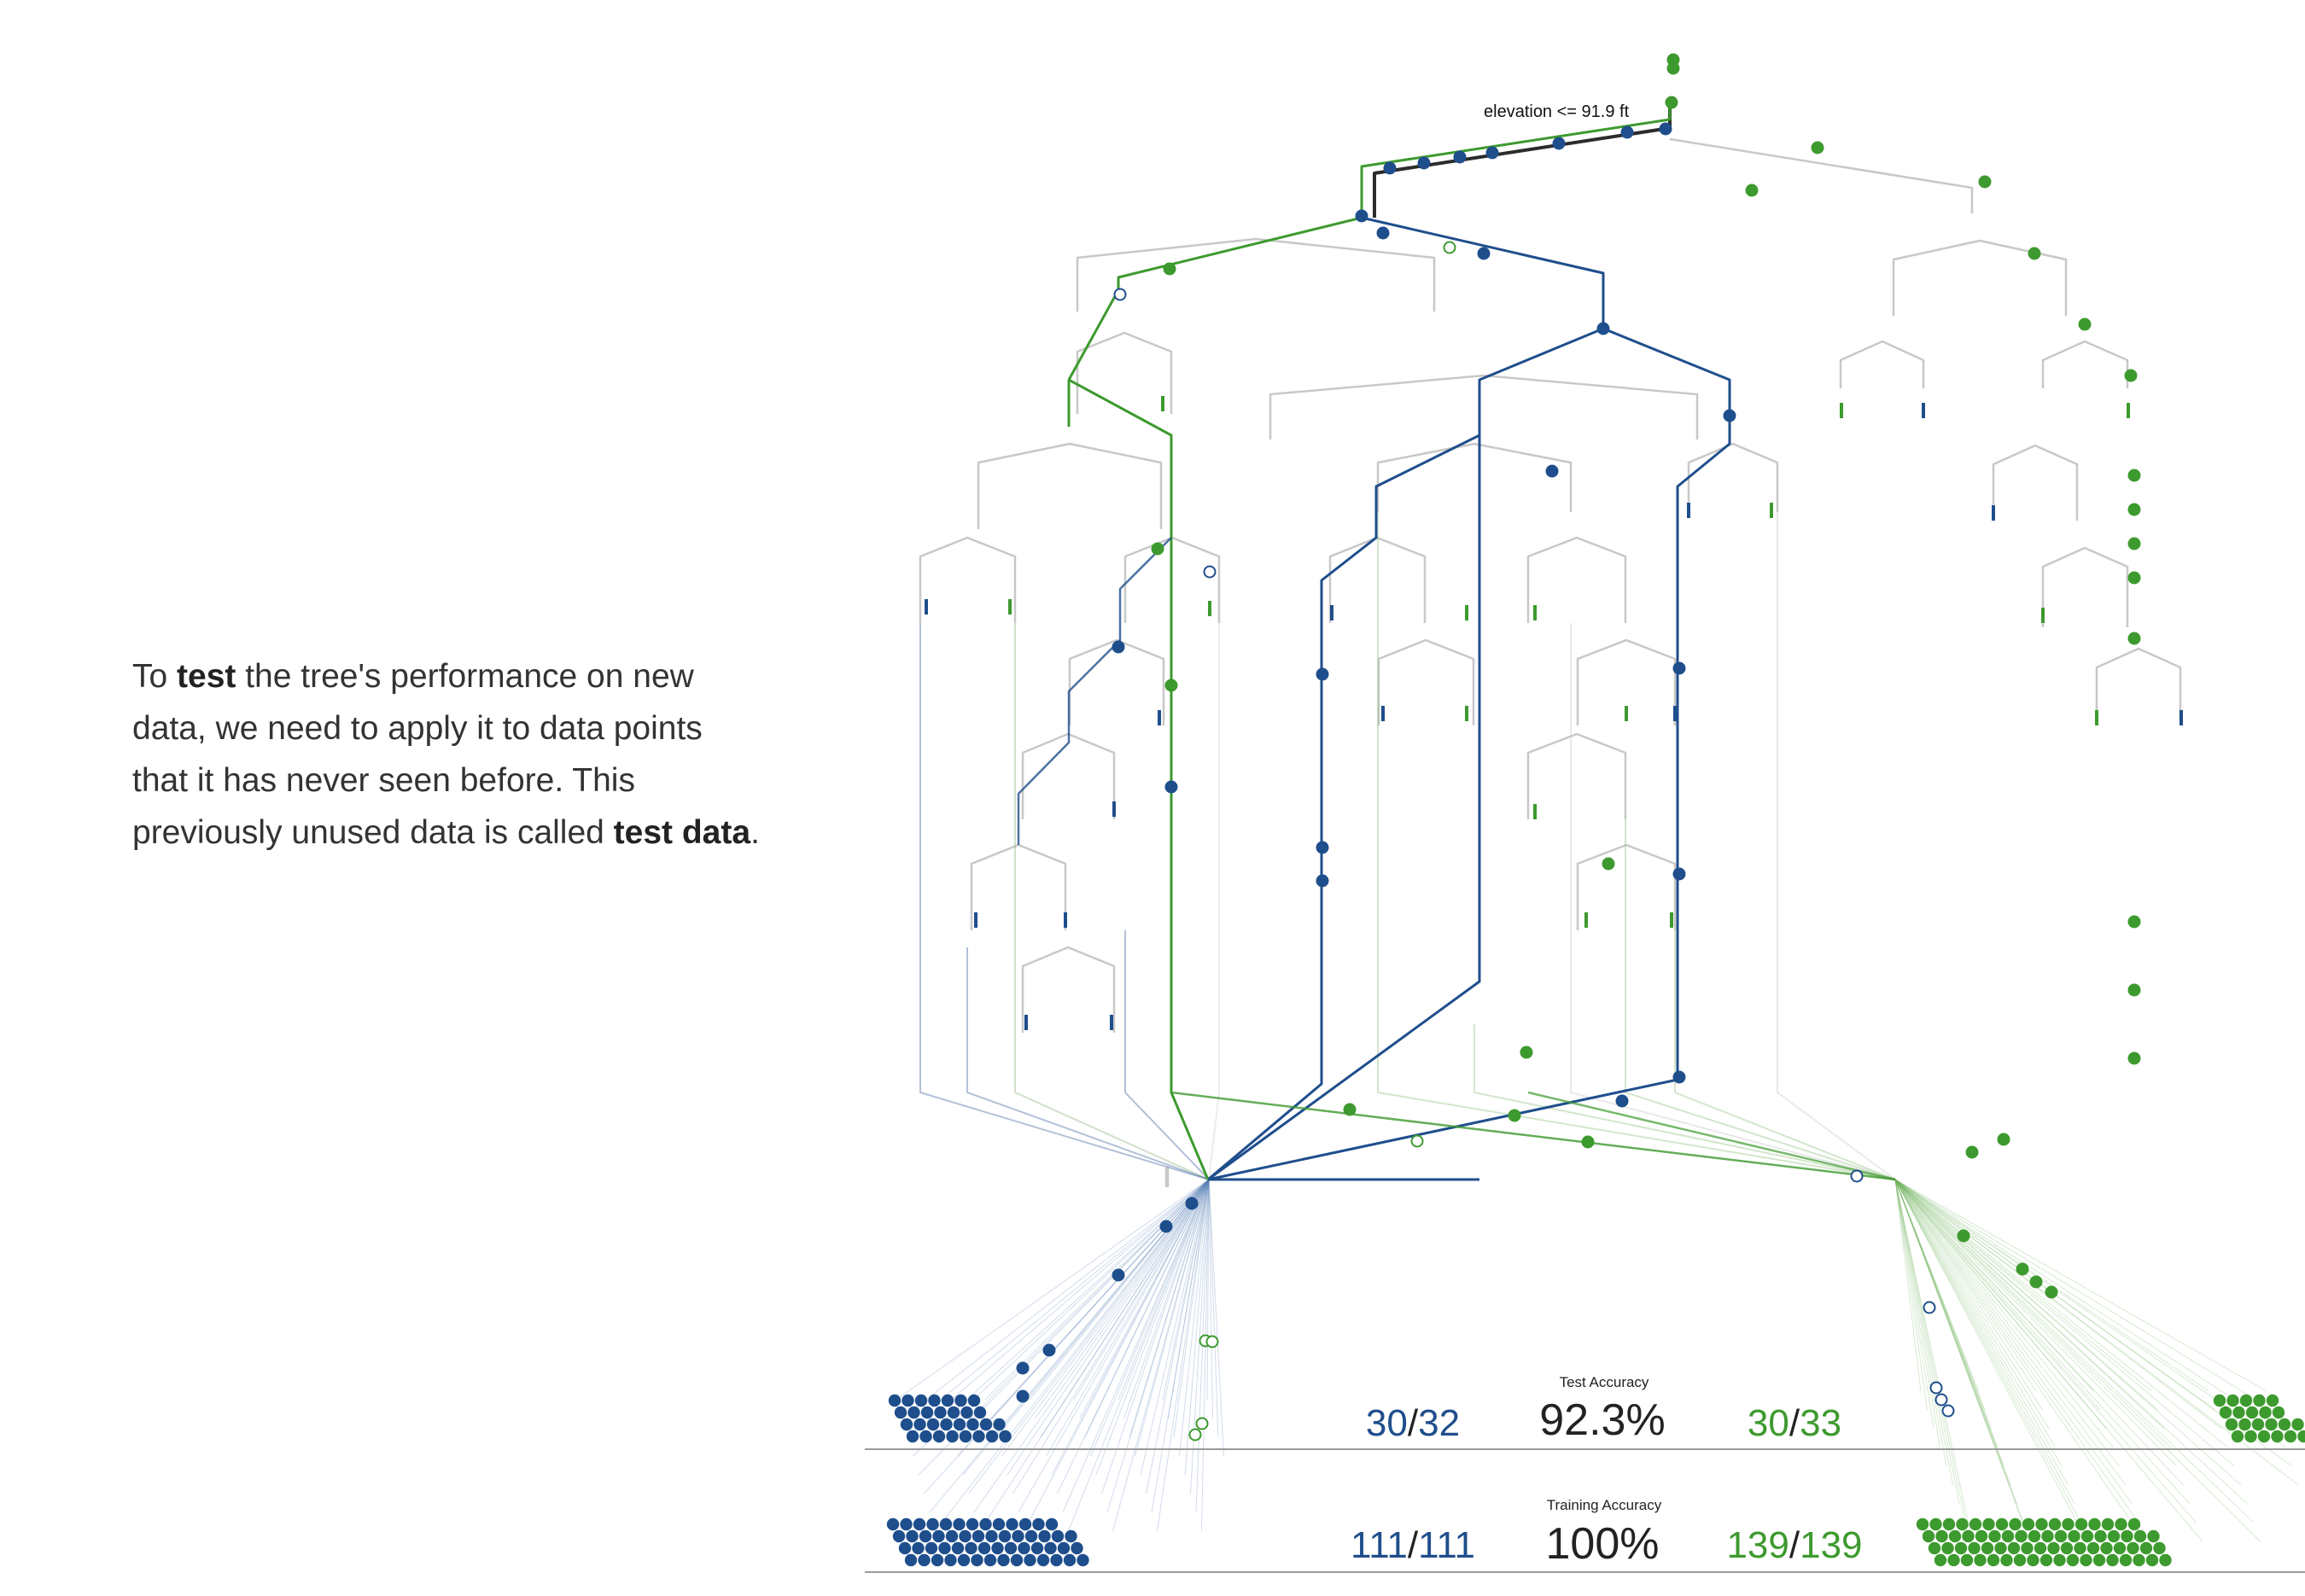 The height and width of the screenshot is (1596, 2305). I want to click on training-accuracy-label: Training Accuracy, so click(1605, 1505).